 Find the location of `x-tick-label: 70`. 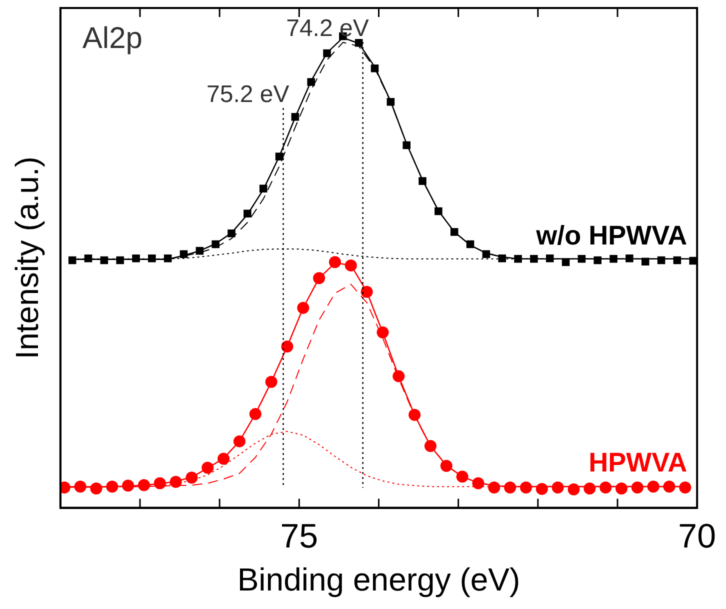

x-tick-label: 70 is located at coordinates (697, 537).